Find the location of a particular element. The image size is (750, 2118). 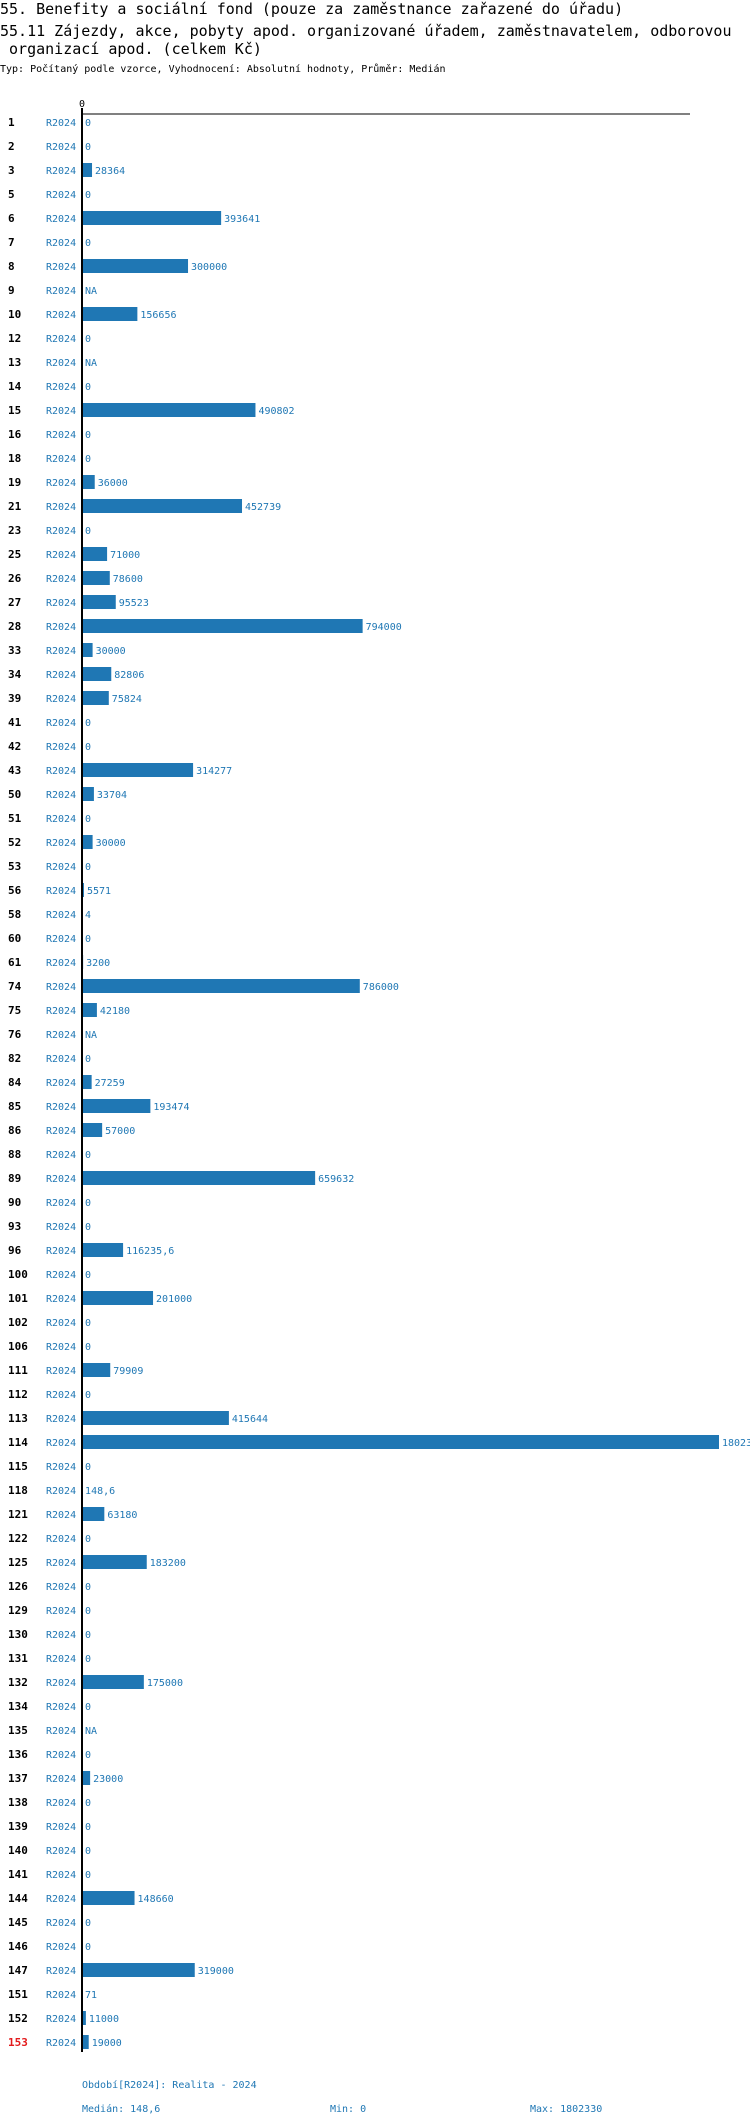

row-id-label: 58 is located at coordinates (14, 914).